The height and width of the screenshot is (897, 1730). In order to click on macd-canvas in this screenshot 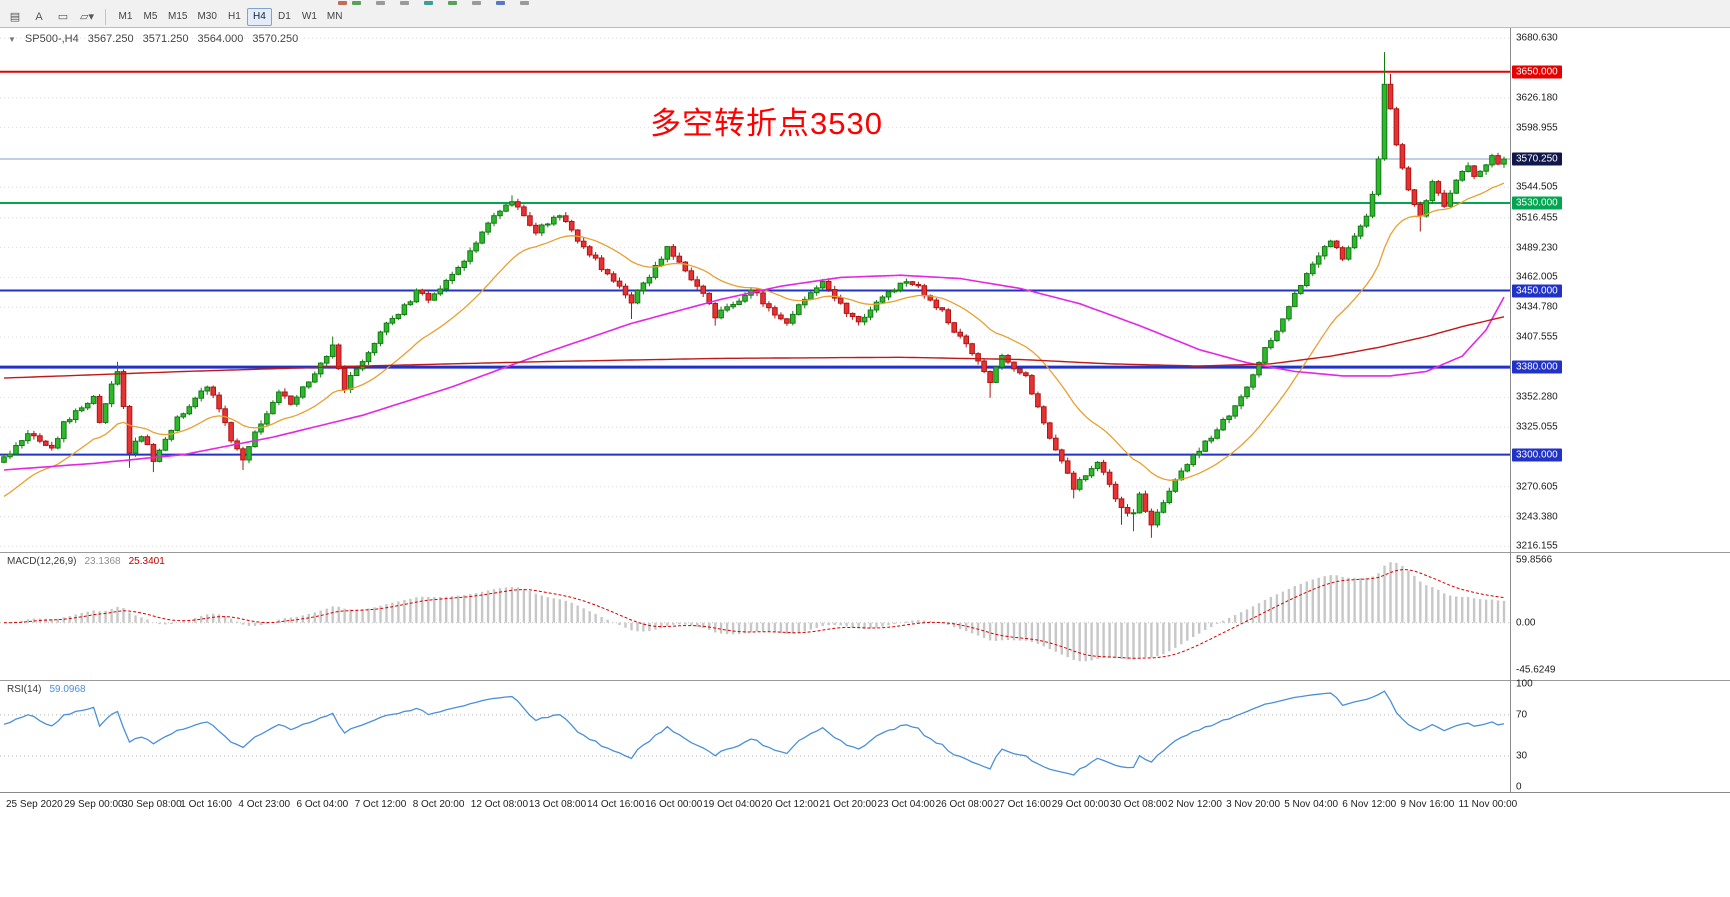, I will do `click(755, 616)`.